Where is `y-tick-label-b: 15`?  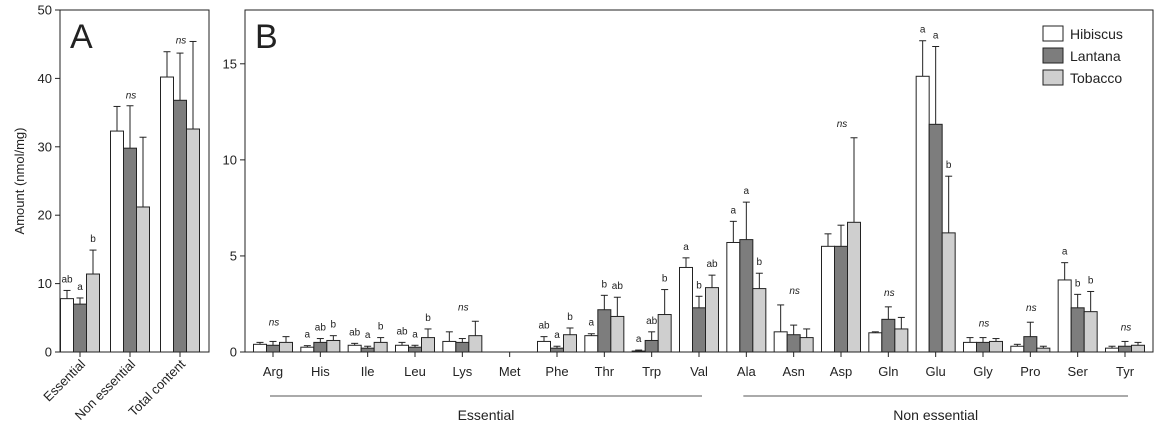 y-tick-label-b: 15 is located at coordinates (230, 63).